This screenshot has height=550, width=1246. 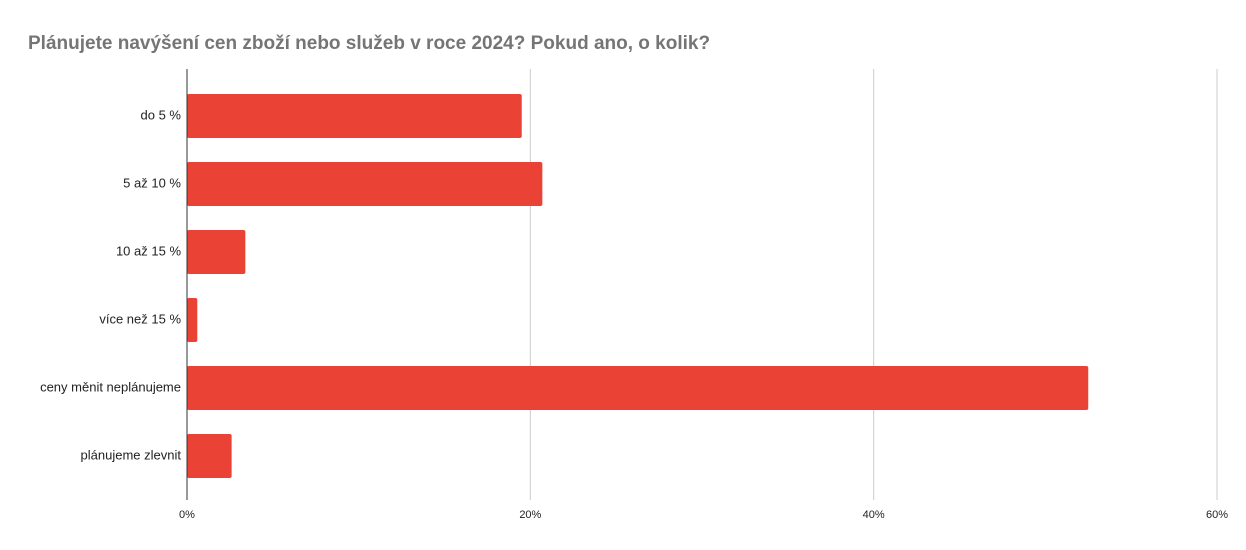 I want to click on x-tick-label: 20%, so click(x=530, y=515).